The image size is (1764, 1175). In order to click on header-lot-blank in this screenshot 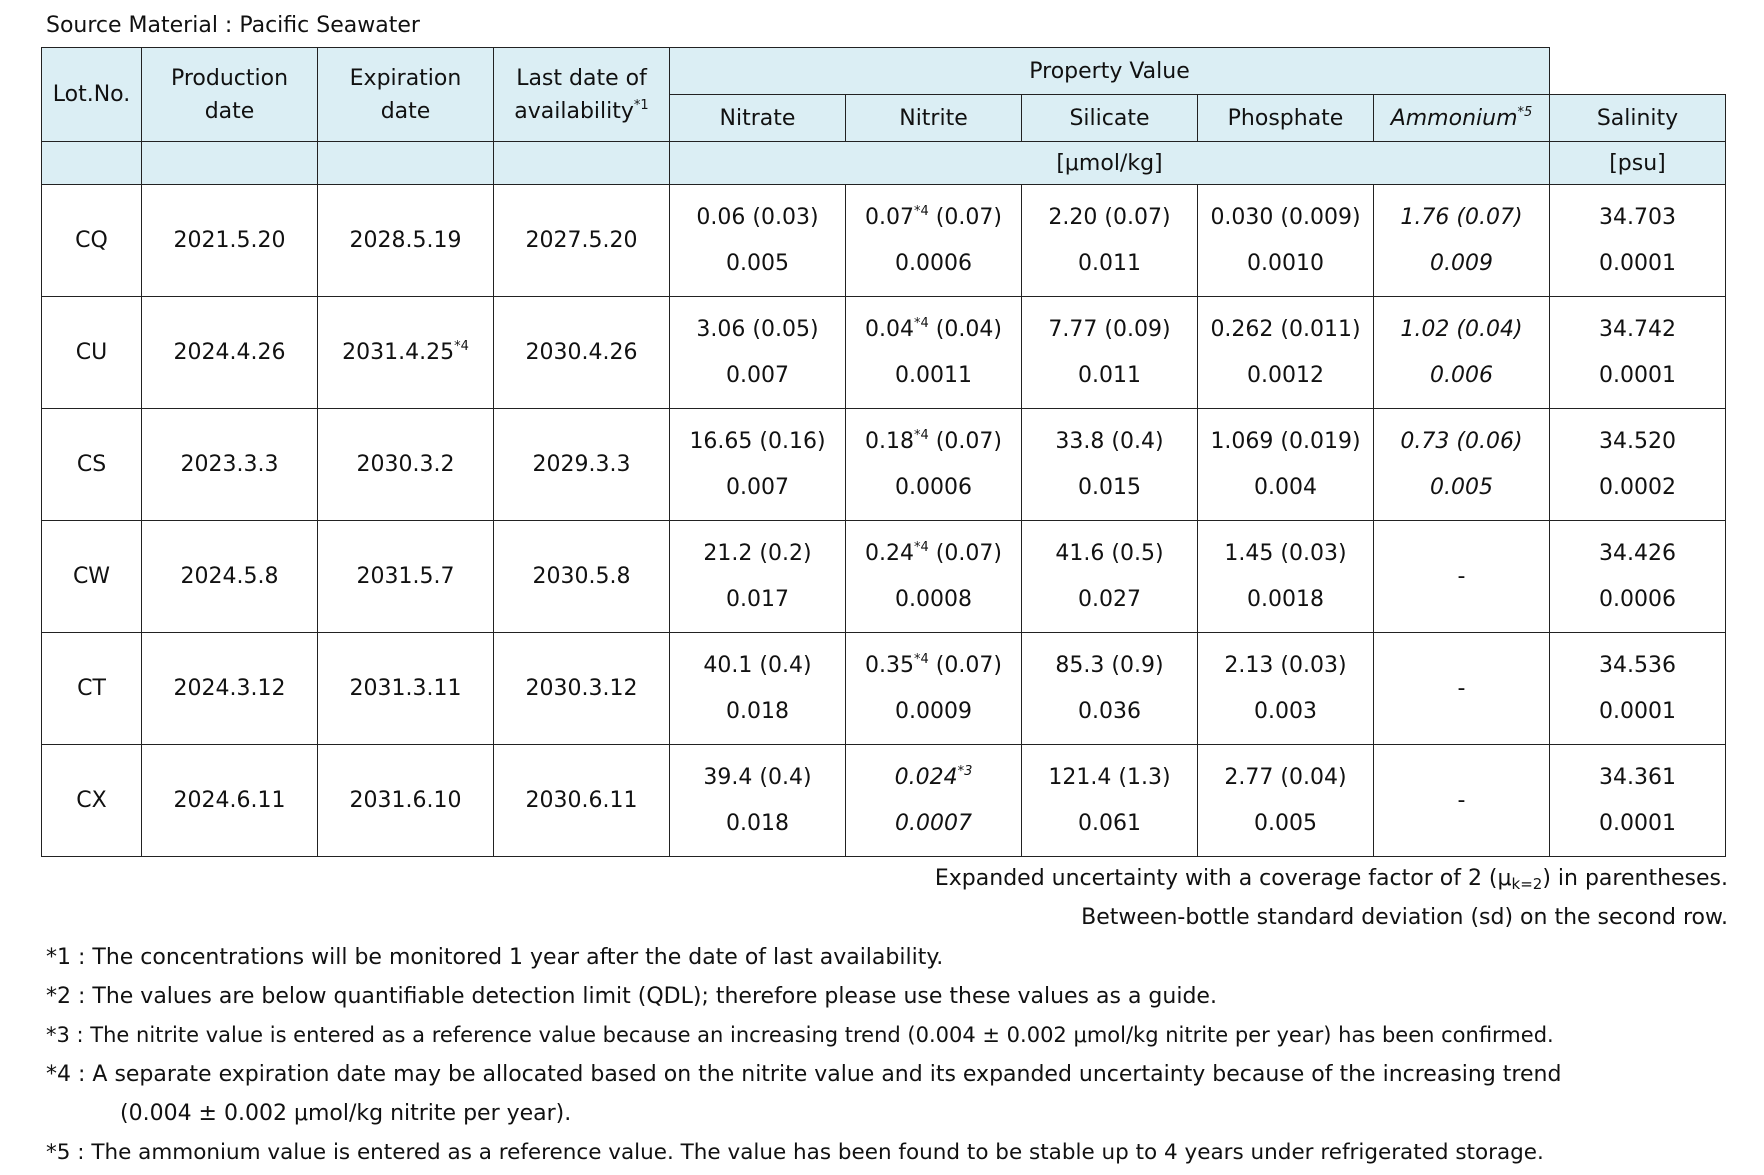, I will do `click(91, 163)`.